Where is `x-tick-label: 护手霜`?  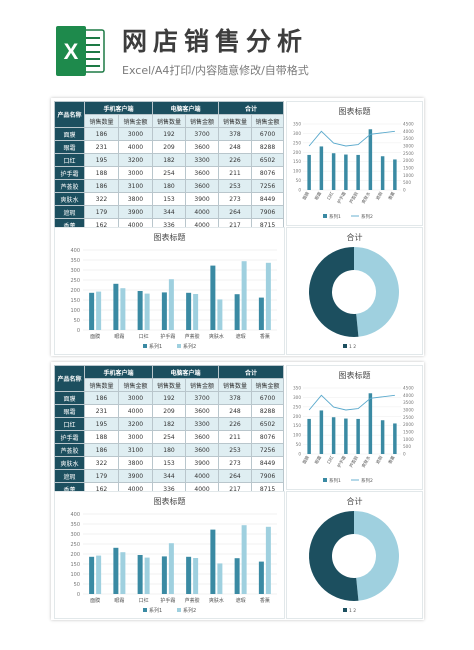
x-tick-label: 护手霜 is located at coordinates (167, 336).